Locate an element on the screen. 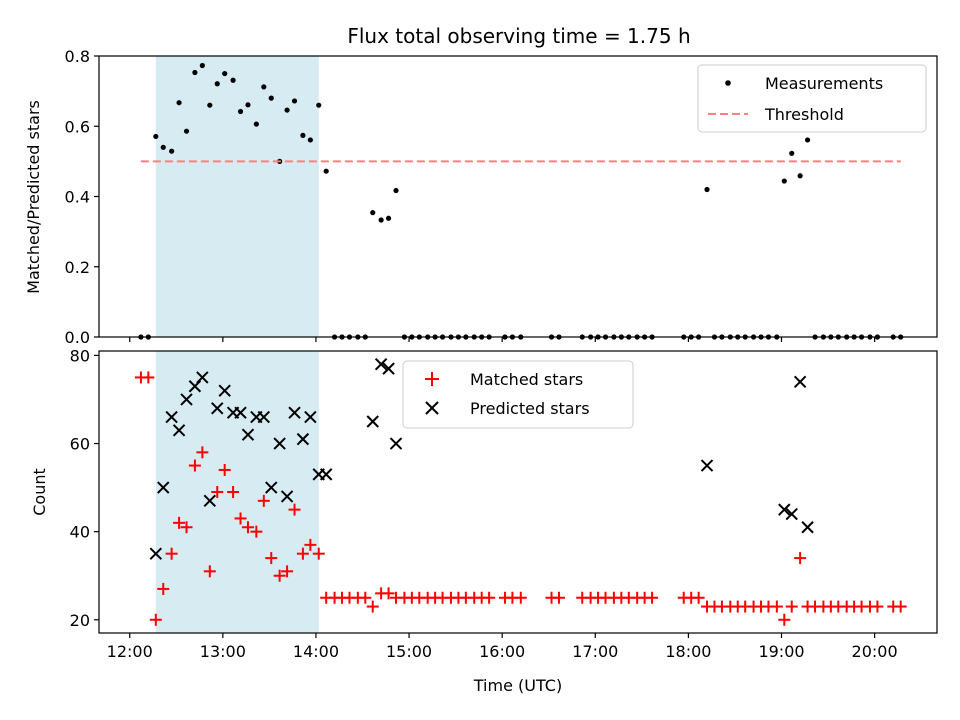 The width and height of the screenshot is (960, 720). legend-predicted-marker is located at coordinates (432, 408).